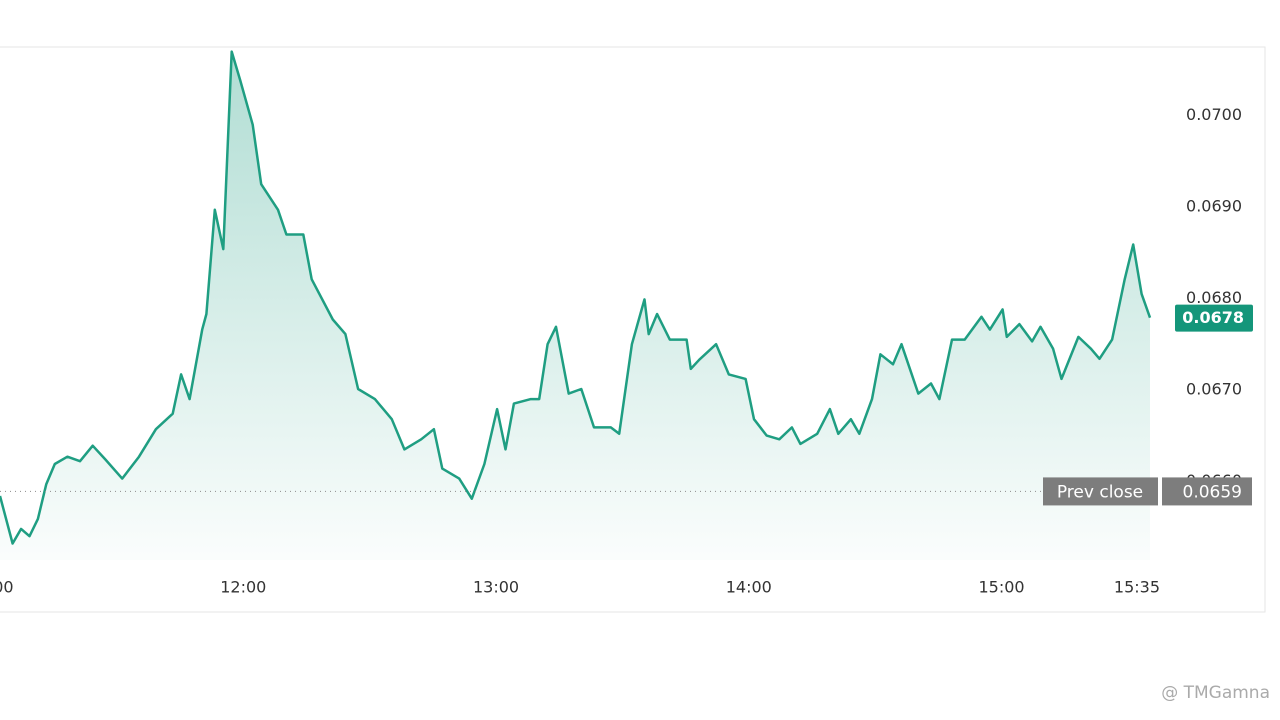 The width and height of the screenshot is (1280, 720). I want to click on watermark: @ TMGamna, so click(1215, 693).